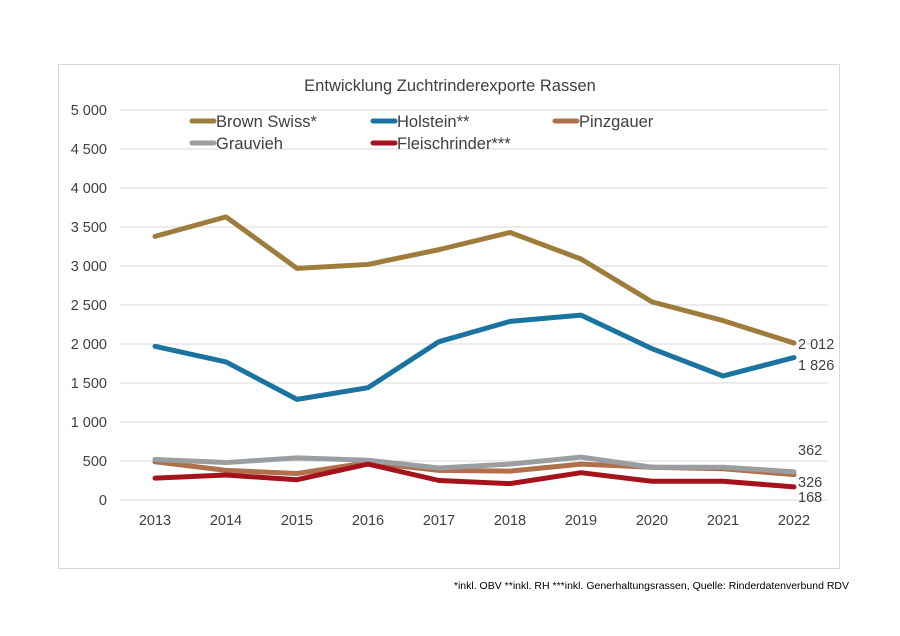  Describe the element at coordinates (89, 267) in the screenshot. I see `y-tick-label: 3 000` at that location.